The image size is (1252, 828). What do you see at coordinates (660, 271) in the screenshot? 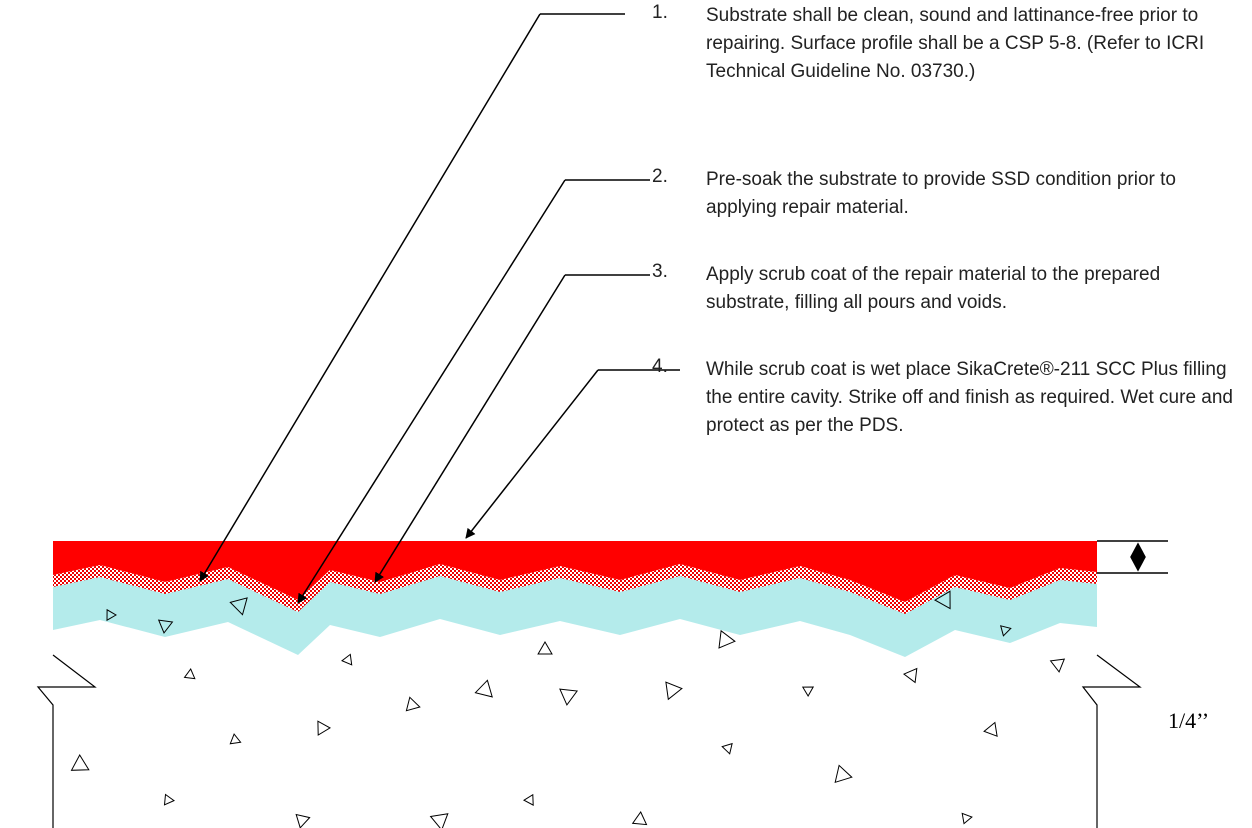
I see `note-number: 3.` at bounding box center [660, 271].